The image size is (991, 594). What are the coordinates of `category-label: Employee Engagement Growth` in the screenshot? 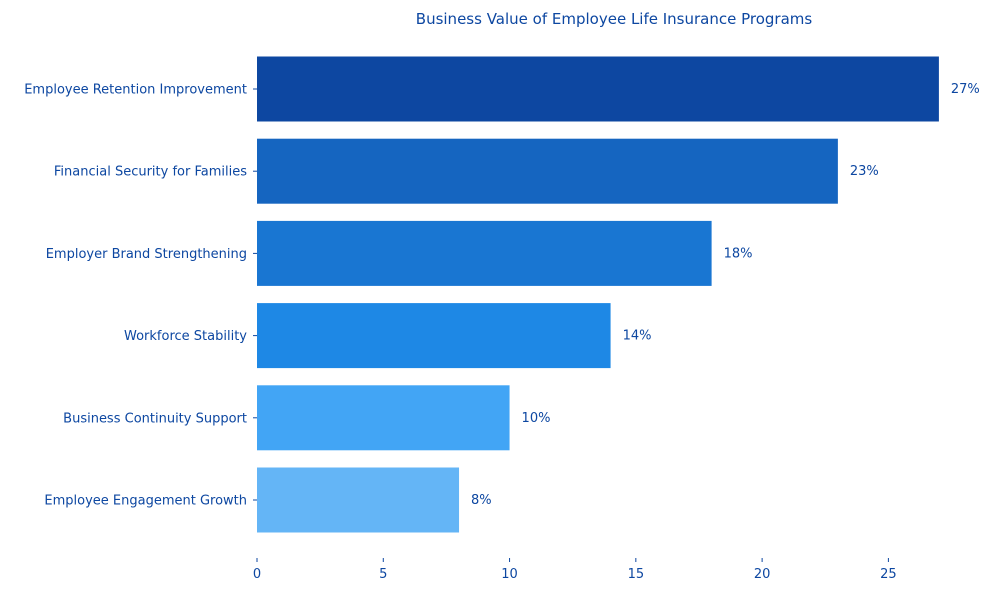 It's located at (145, 501).